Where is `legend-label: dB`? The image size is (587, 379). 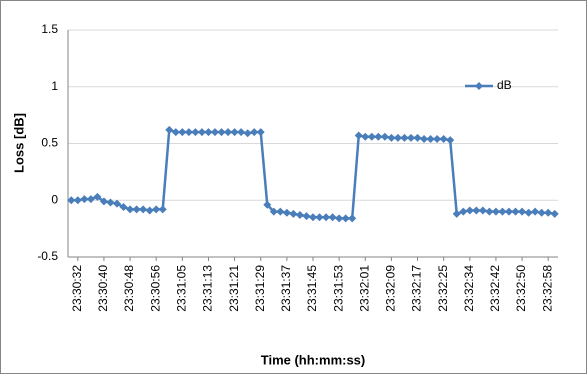
legend-label: dB is located at coordinates (504, 85).